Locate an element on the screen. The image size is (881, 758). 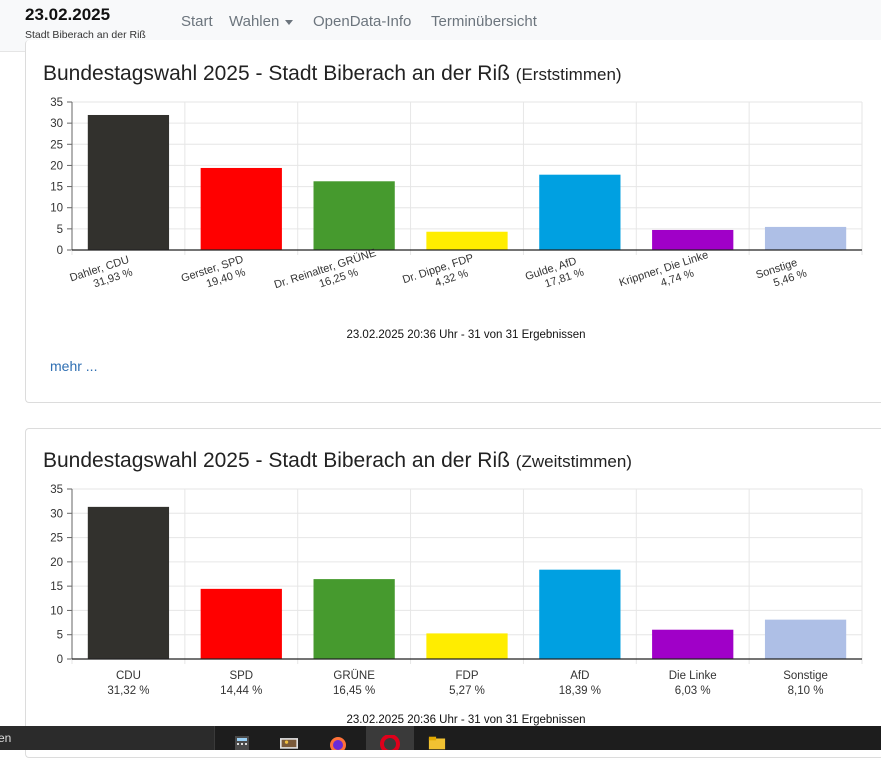
brand-date: 23.02.2025 is located at coordinates (68, 14).